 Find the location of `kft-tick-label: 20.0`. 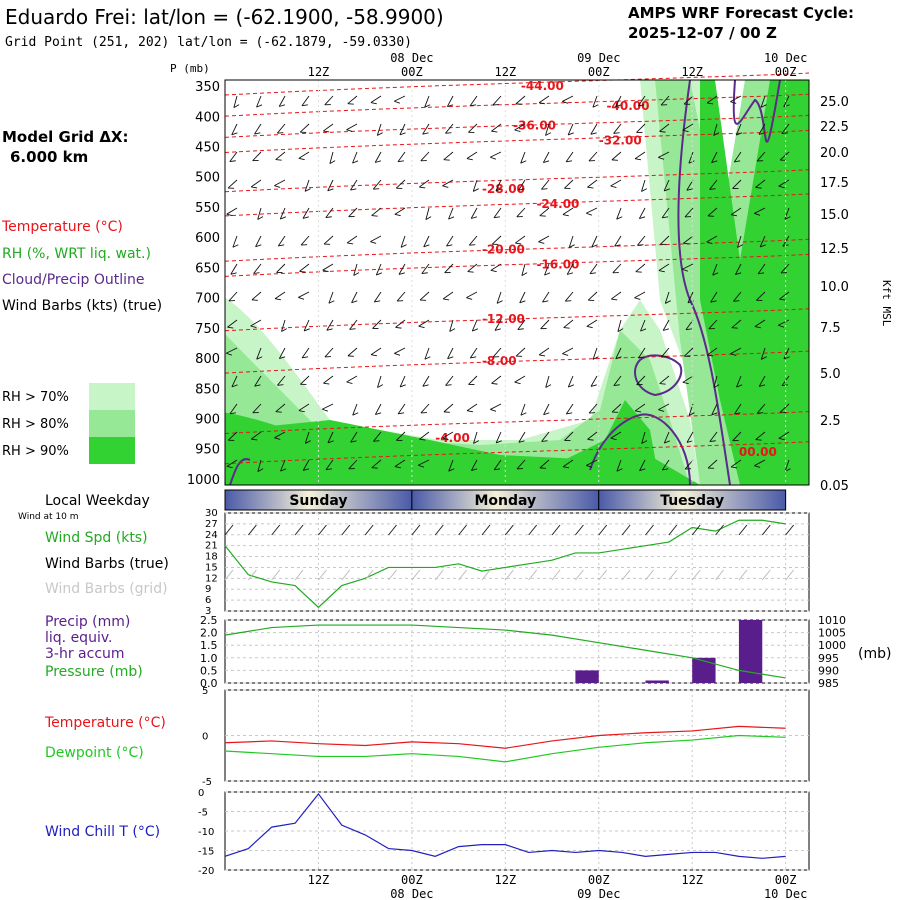

kft-tick-label: 20.0 is located at coordinates (834, 153).